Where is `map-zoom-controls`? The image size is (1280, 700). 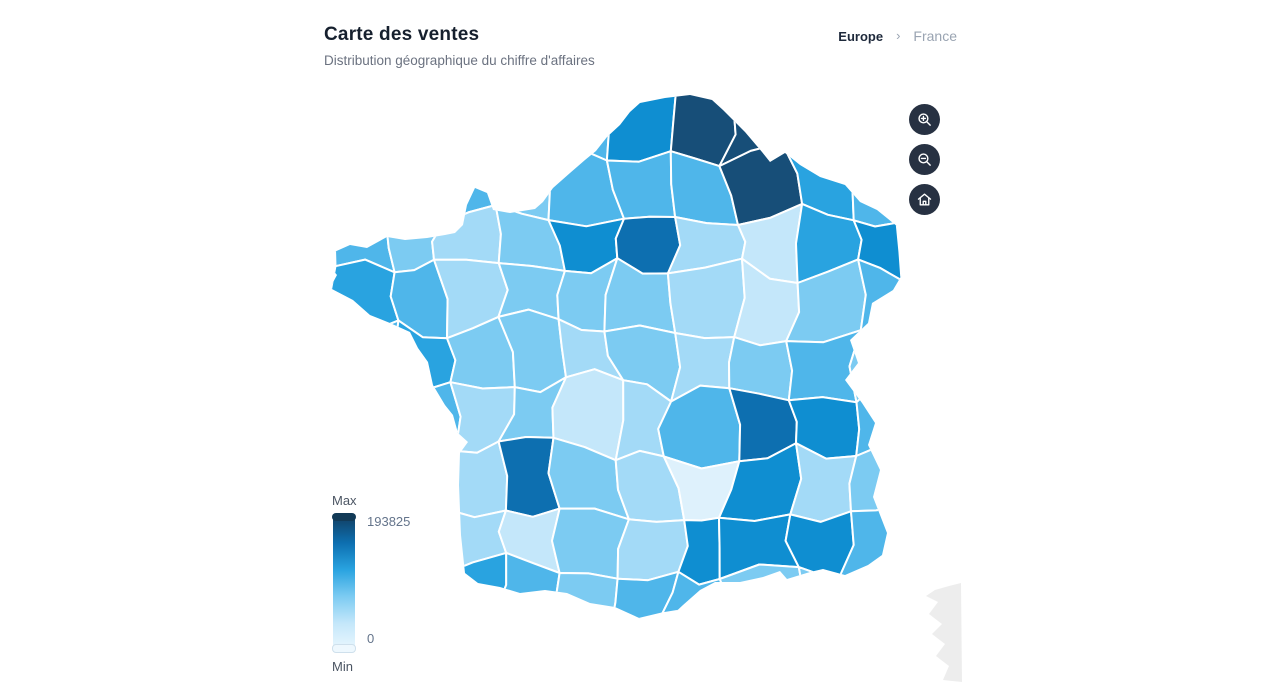 map-zoom-controls is located at coordinates (924, 159).